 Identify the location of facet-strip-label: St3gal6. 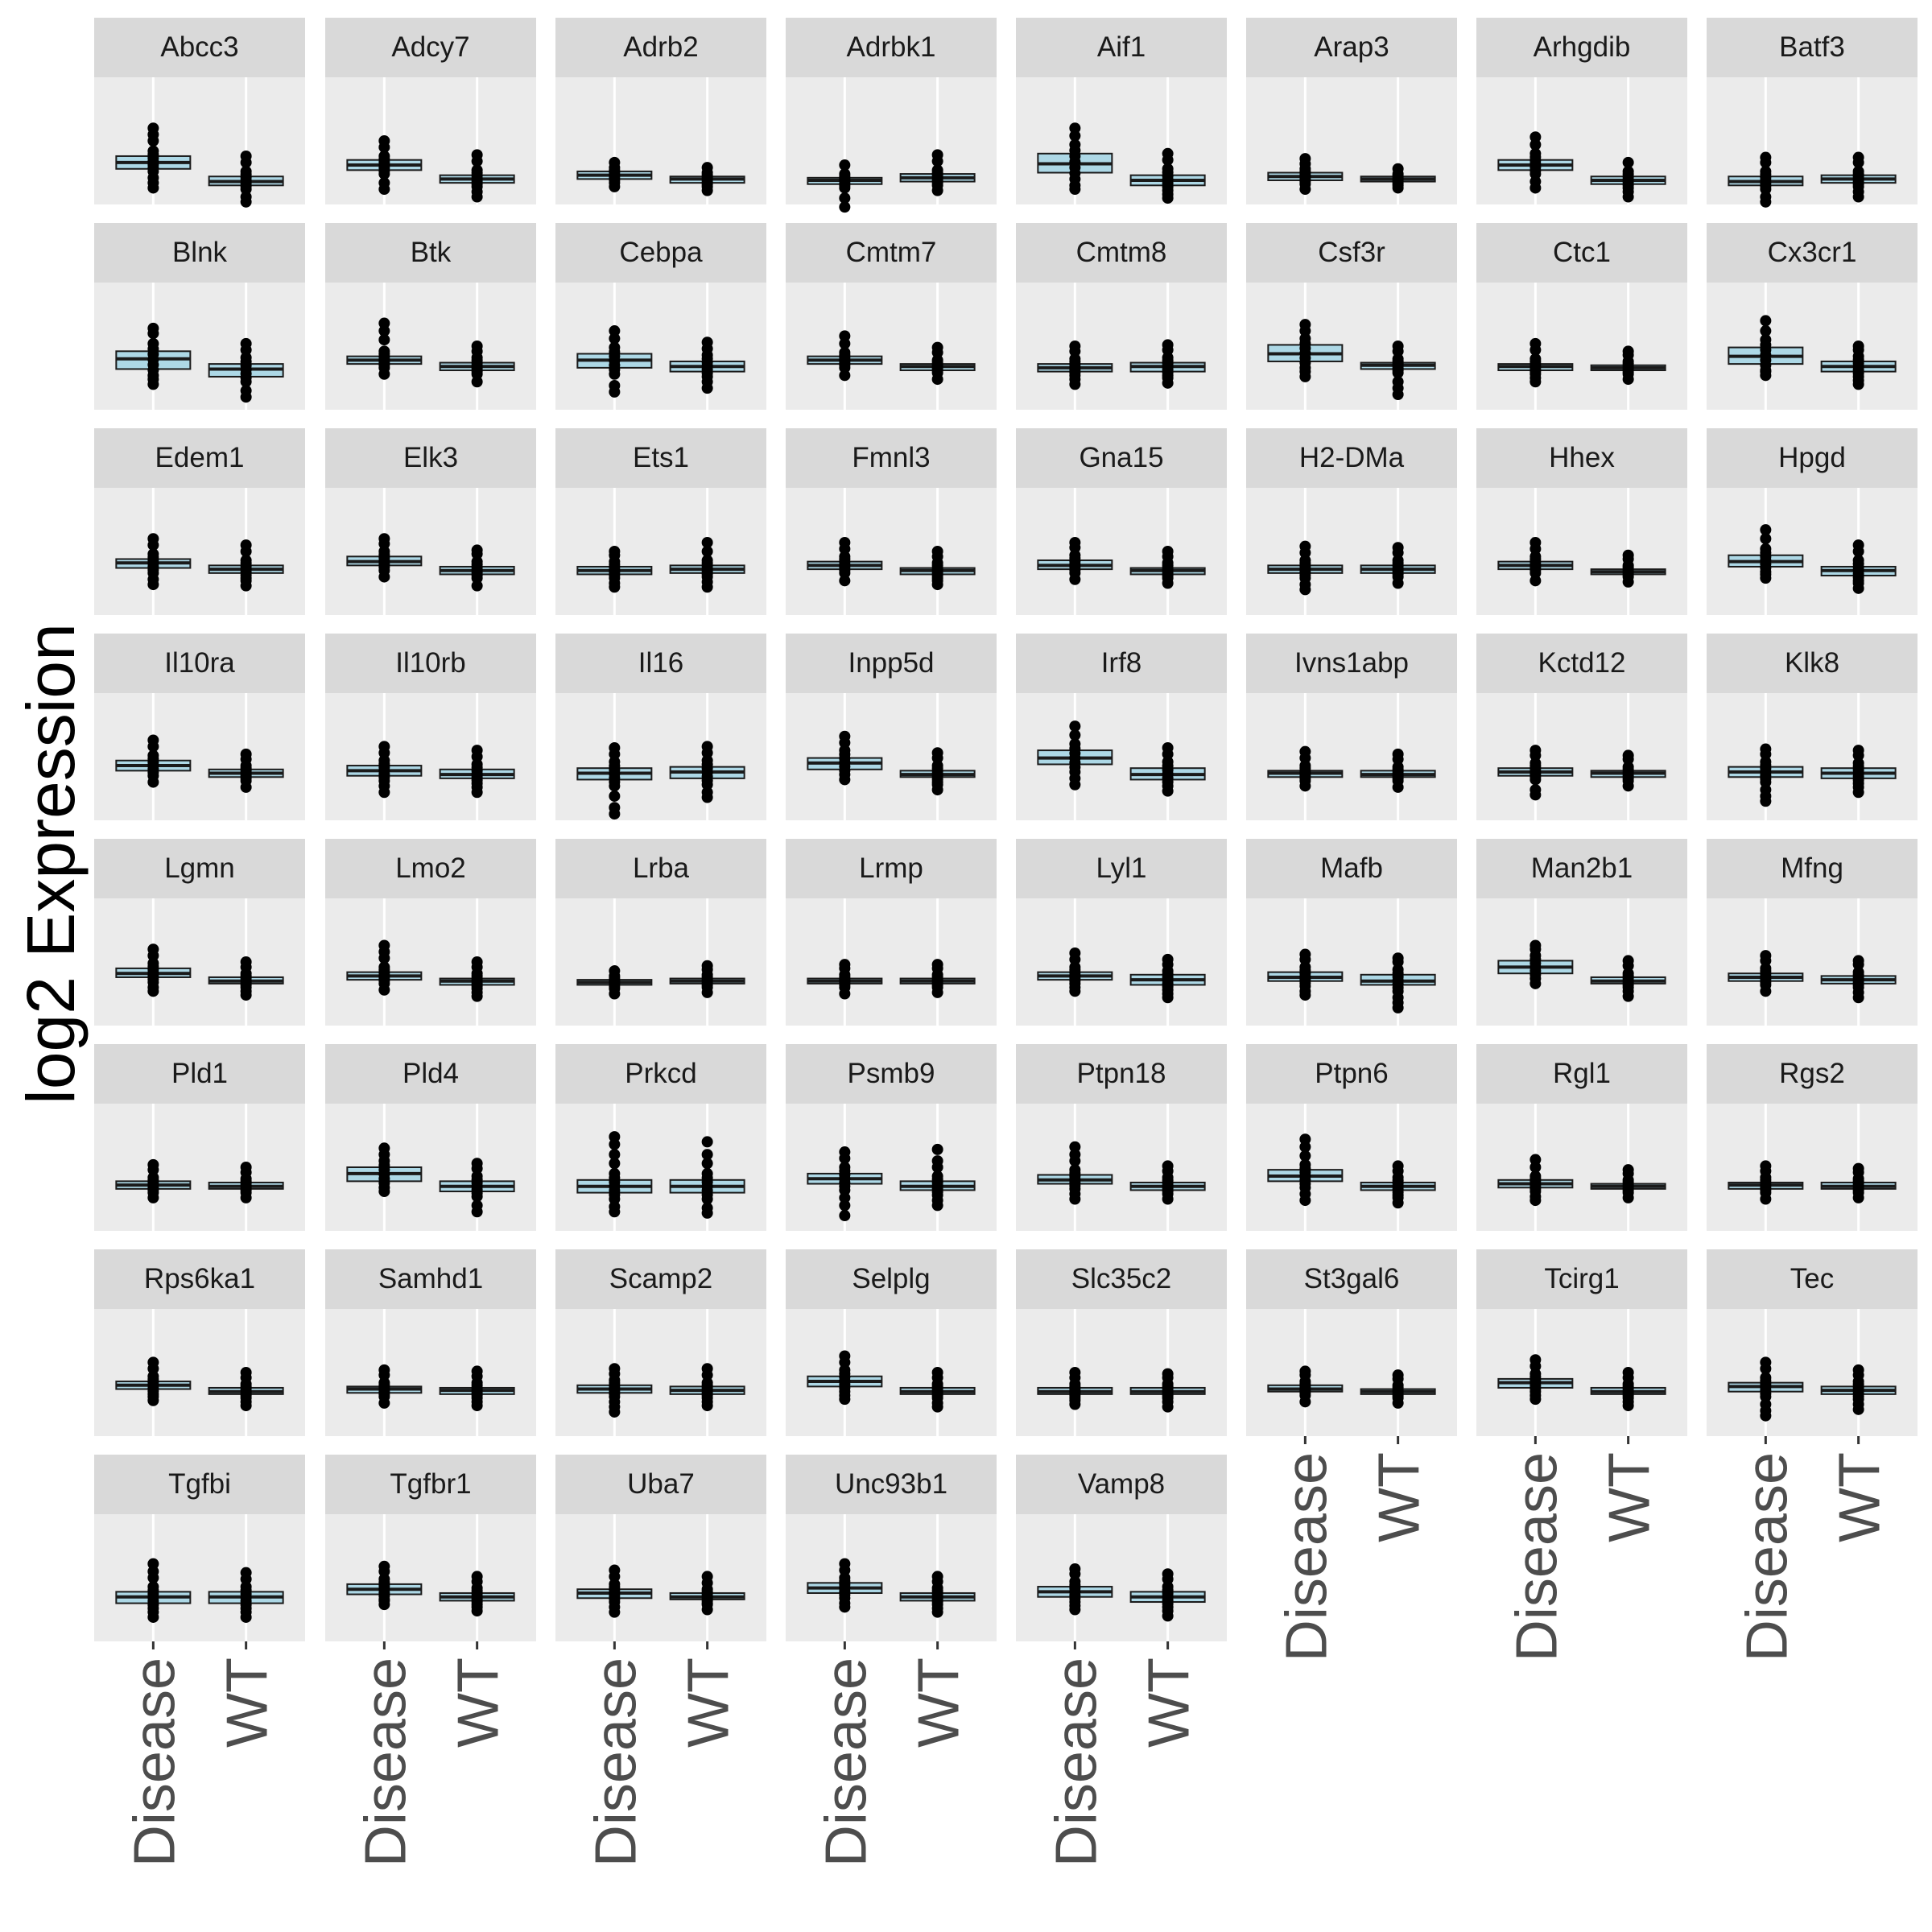
(1352, 1278).